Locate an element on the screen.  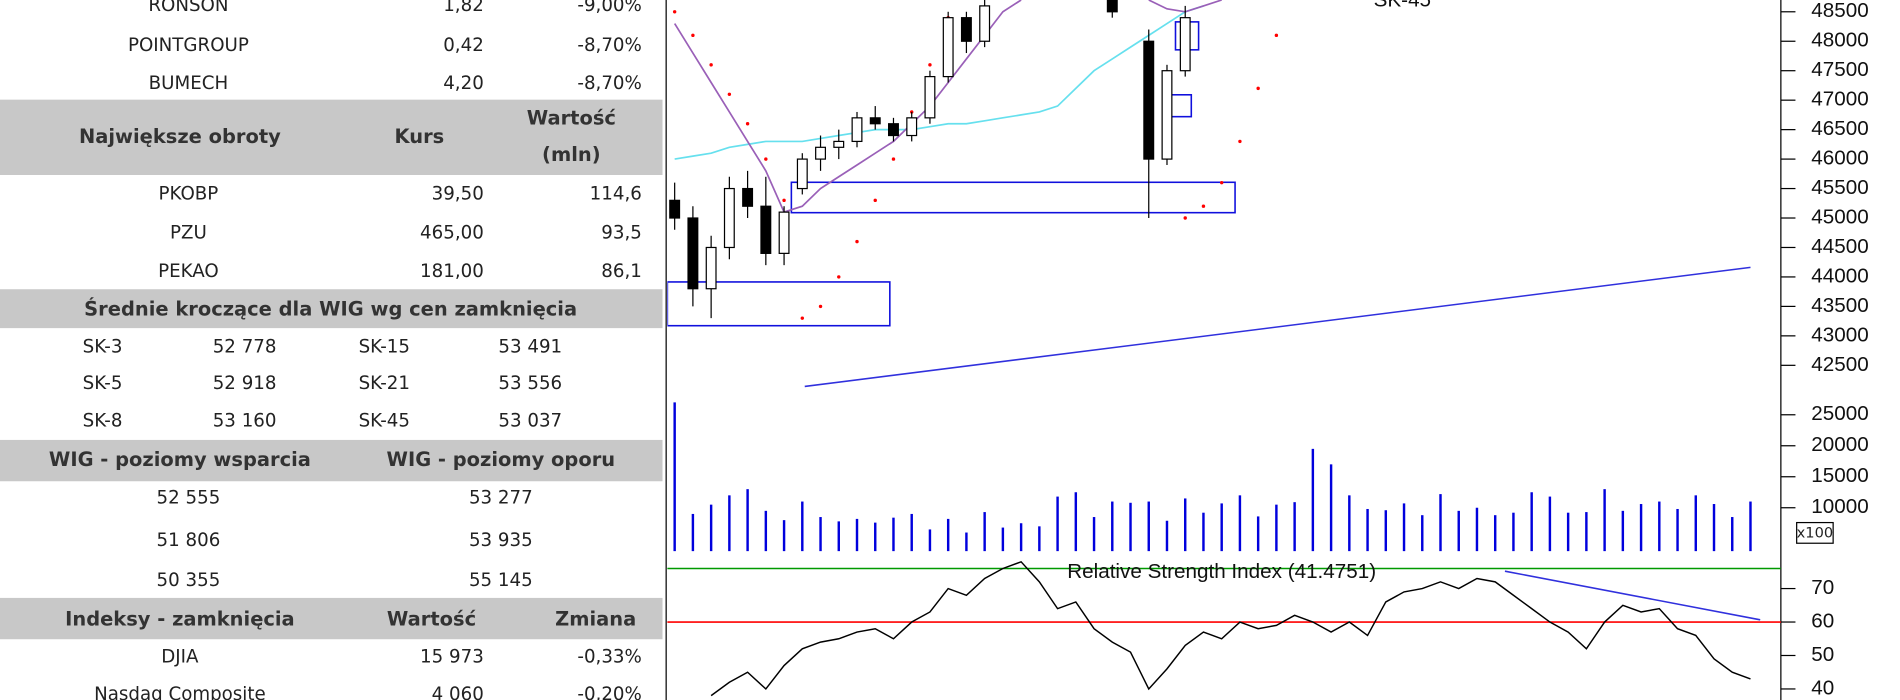
cell: PZU is located at coordinates (188, 232).